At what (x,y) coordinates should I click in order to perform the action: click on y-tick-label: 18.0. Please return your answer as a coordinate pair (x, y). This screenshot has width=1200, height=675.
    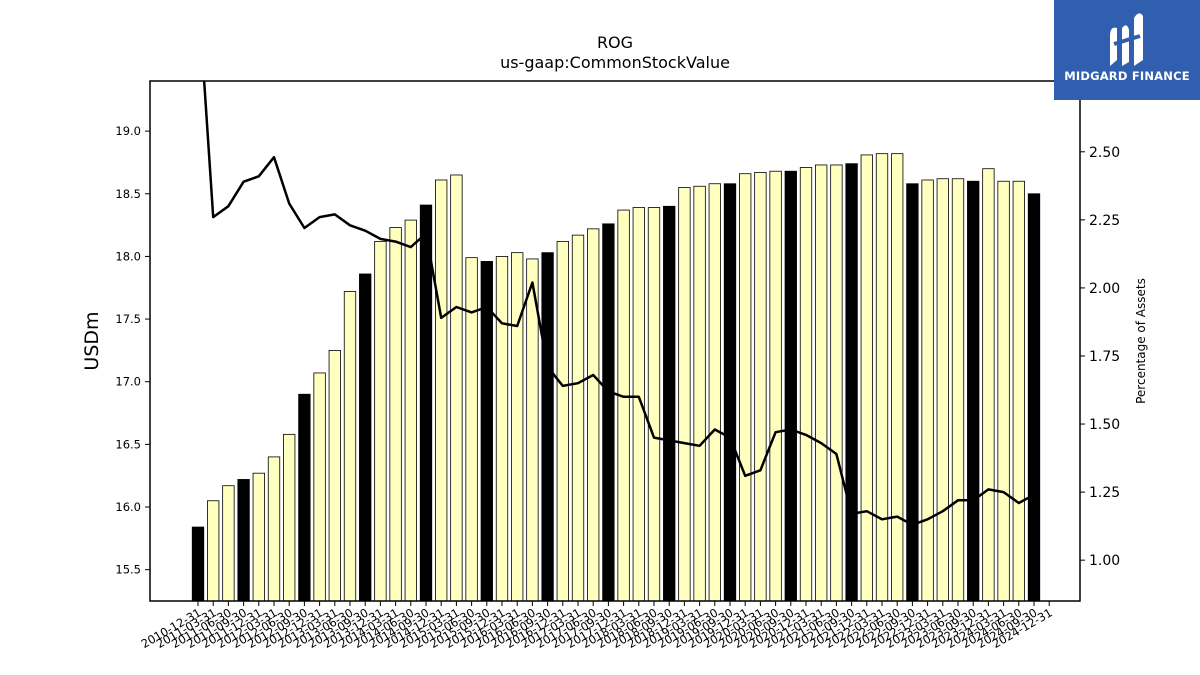
    Looking at the image, I should click on (128, 256).